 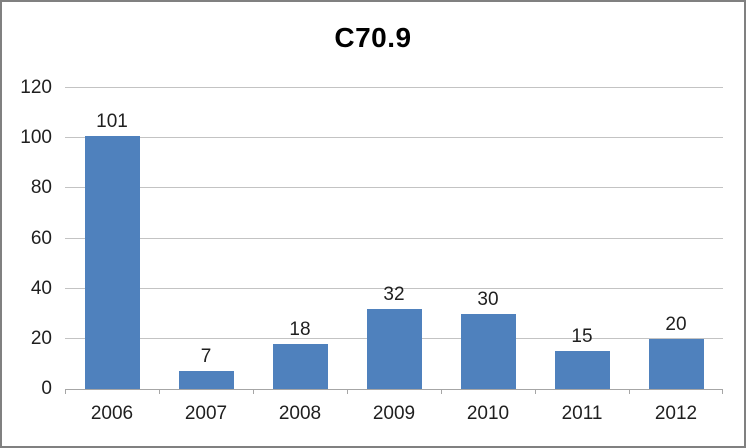 I want to click on y-tick-label: 120, so click(x=36, y=87).